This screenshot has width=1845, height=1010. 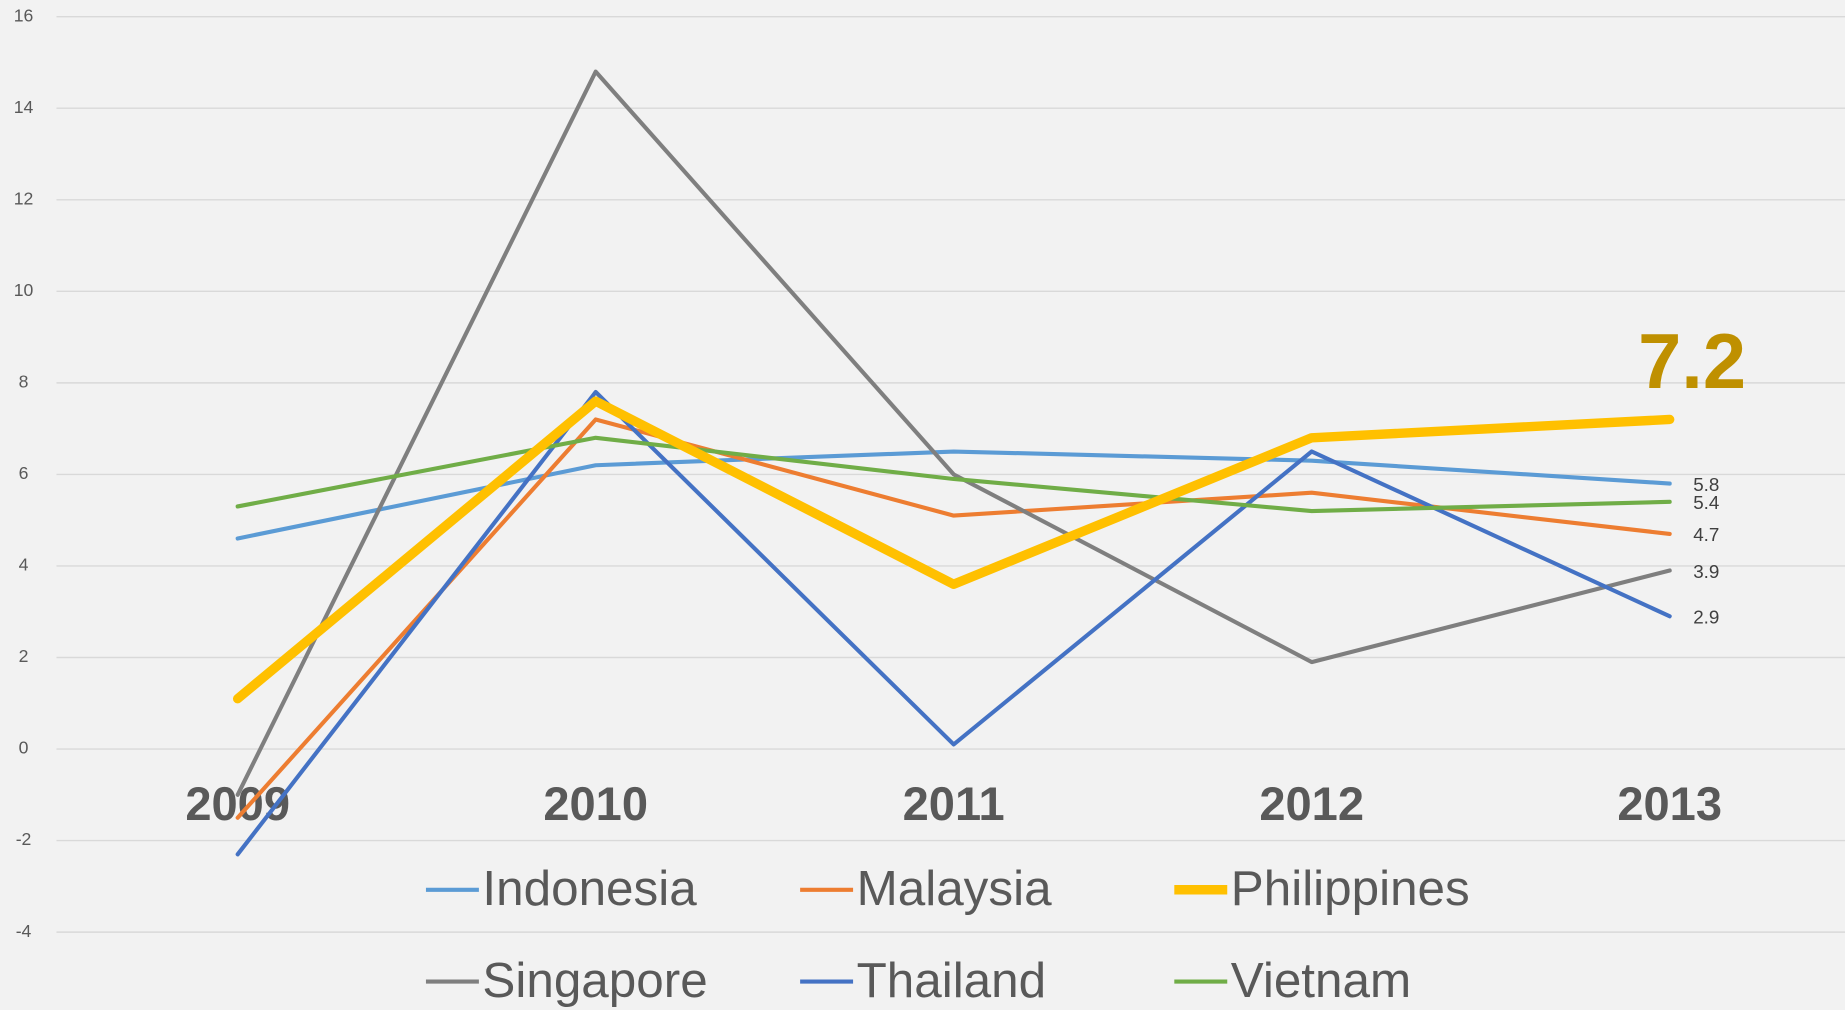 I want to click on x-tick-label: 2013, so click(x=1669, y=803).